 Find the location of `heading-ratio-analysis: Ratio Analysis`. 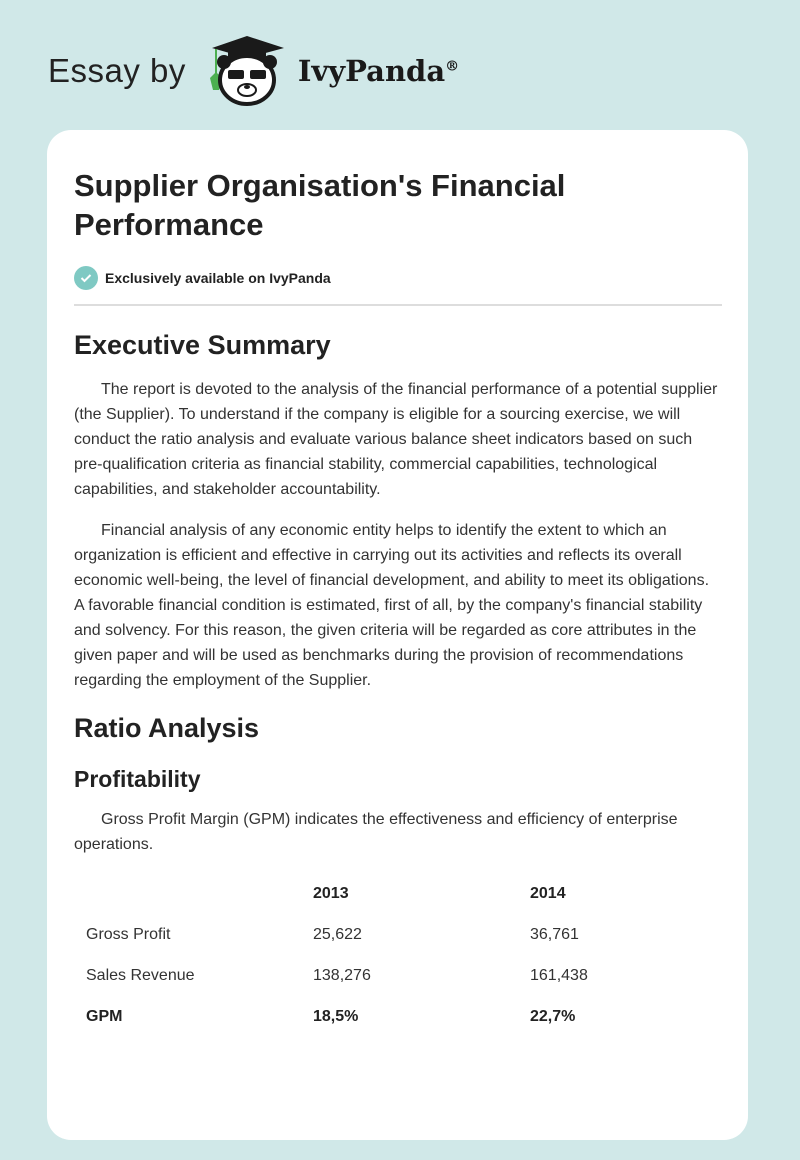

heading-ratio-analysis: Ratio Analysis is located at coordinates (167, 728).